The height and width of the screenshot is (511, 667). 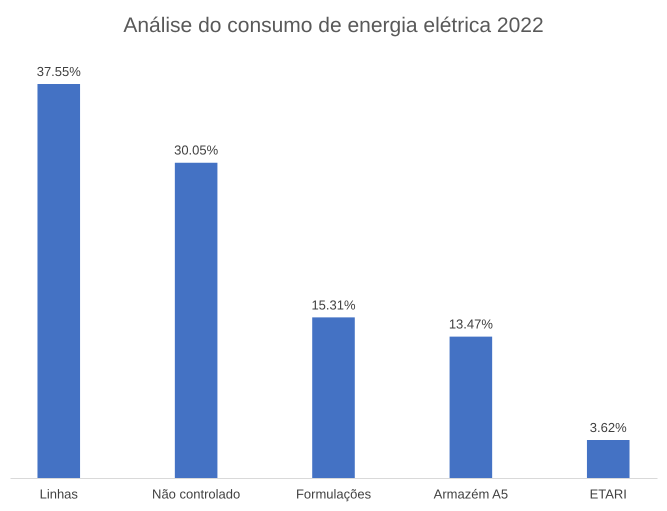 What do you see at coordinates (609, 428) in the screenshot?
I see `data-label: 3.62%` at bounding box center [609, 428].